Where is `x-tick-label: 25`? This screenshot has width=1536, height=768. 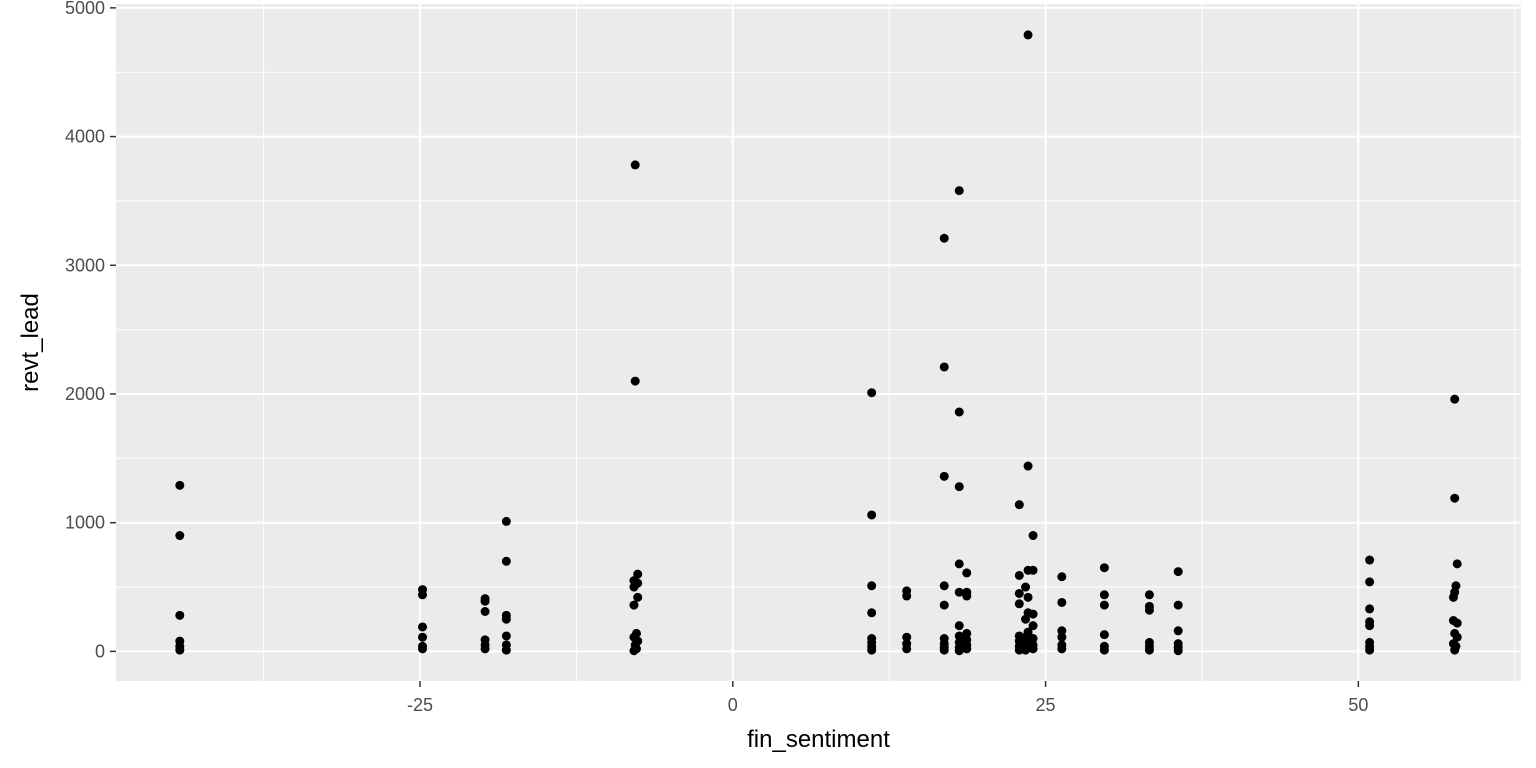 x-tick-label: 25 is located at coordinates (1046, 705).